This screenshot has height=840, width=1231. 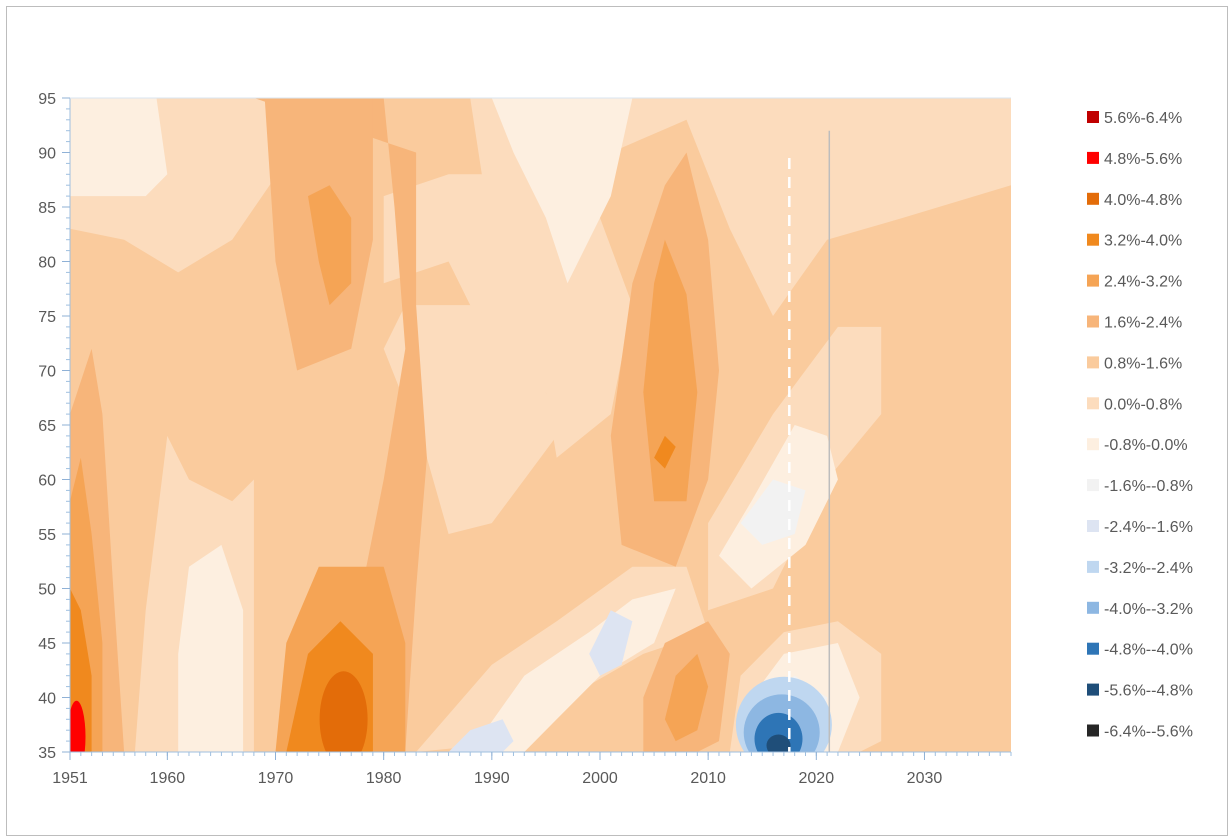 What do you see at coordinates (492, 778) in the screenshot?
I see `x-tick-label: 1990` at bounding box center [492, 778].